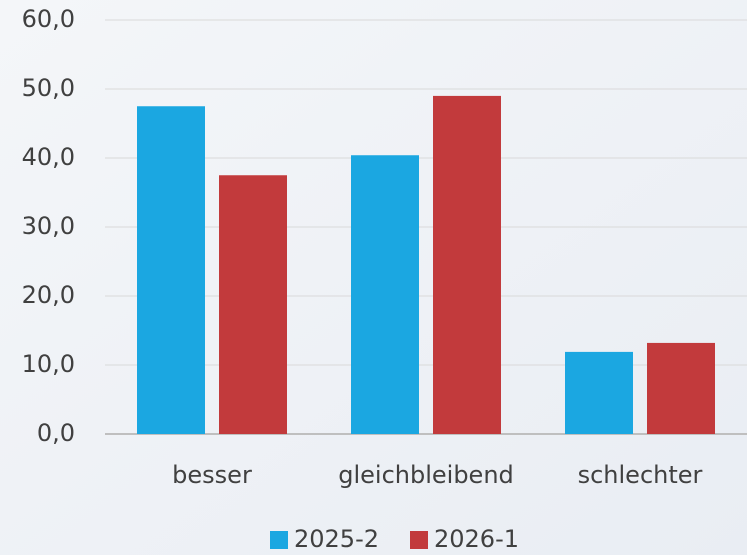  What do you see at coordinates (56, 433) in the screenshot?
I see `y-tick-label: 0,0` at bounding box center [56, 433].